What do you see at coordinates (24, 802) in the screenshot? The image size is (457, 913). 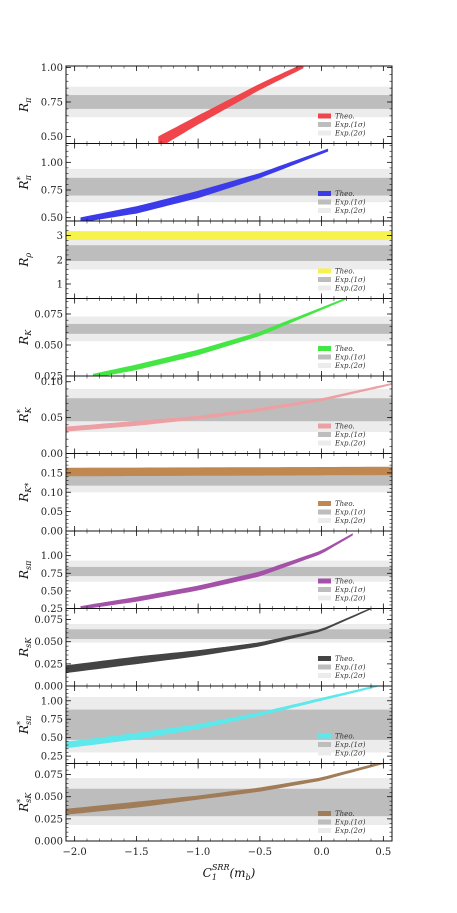 I see `y-axis-label: R*sK` at bounding box center [24, 802].